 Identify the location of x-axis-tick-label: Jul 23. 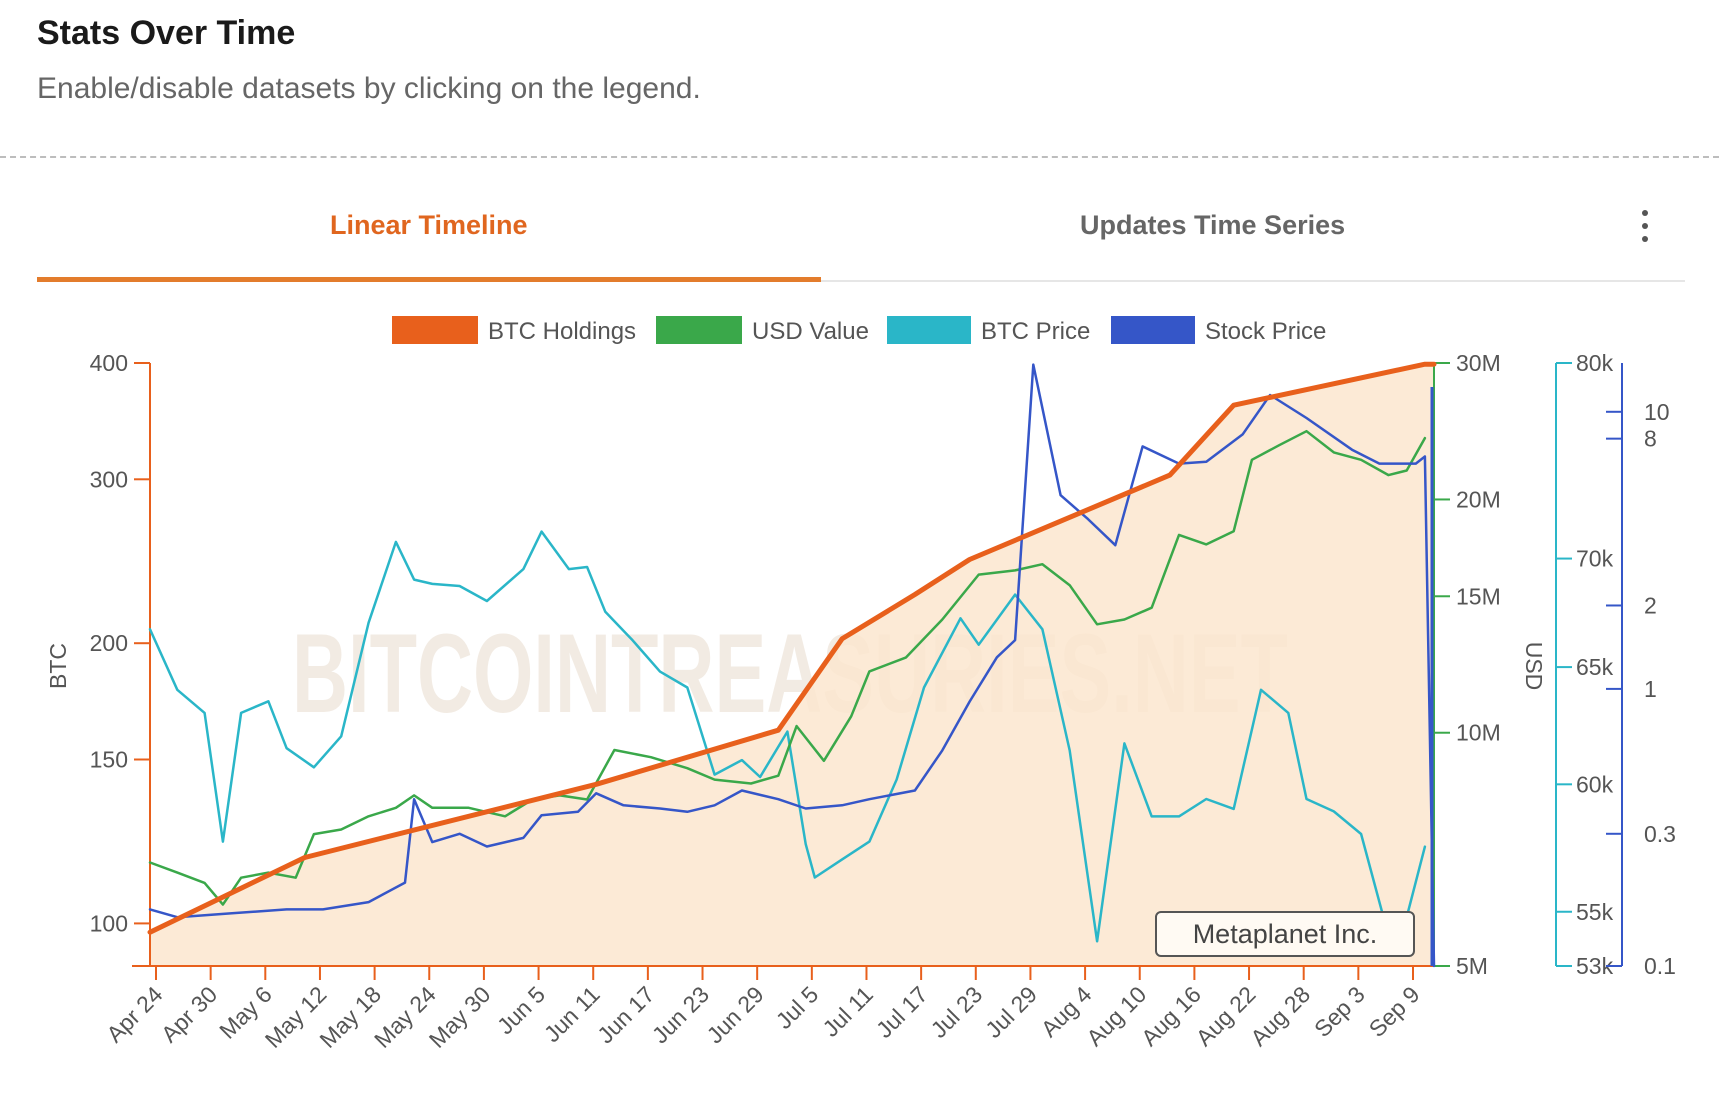
(957, 1012).